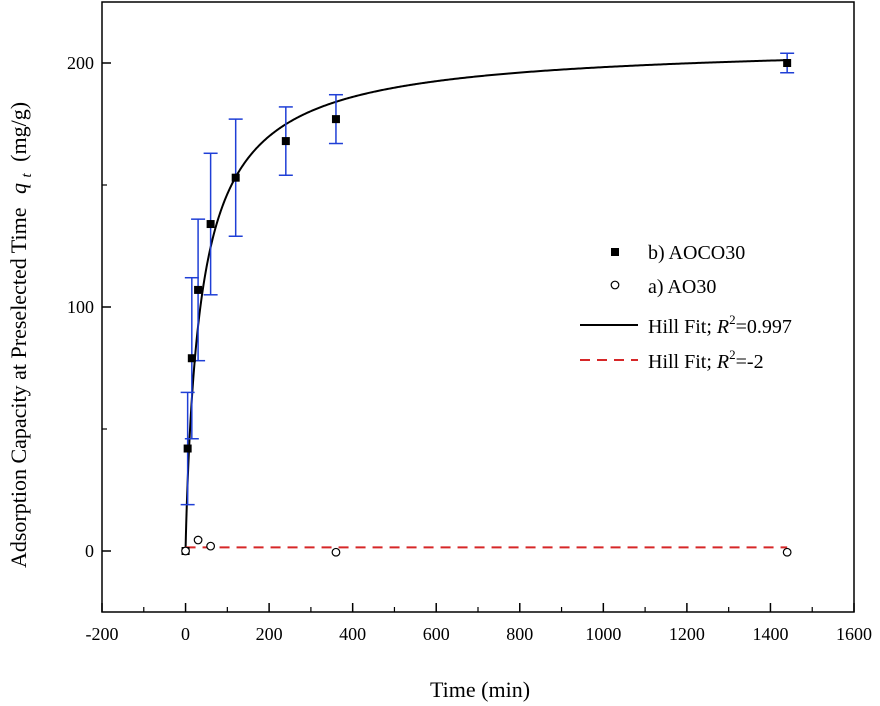 The height and width of the screenshot is (706, 880). Describe the element at coordinates (682, 287) in the screenshot. I see `legend-label-ao30: a) AO30` at that location.